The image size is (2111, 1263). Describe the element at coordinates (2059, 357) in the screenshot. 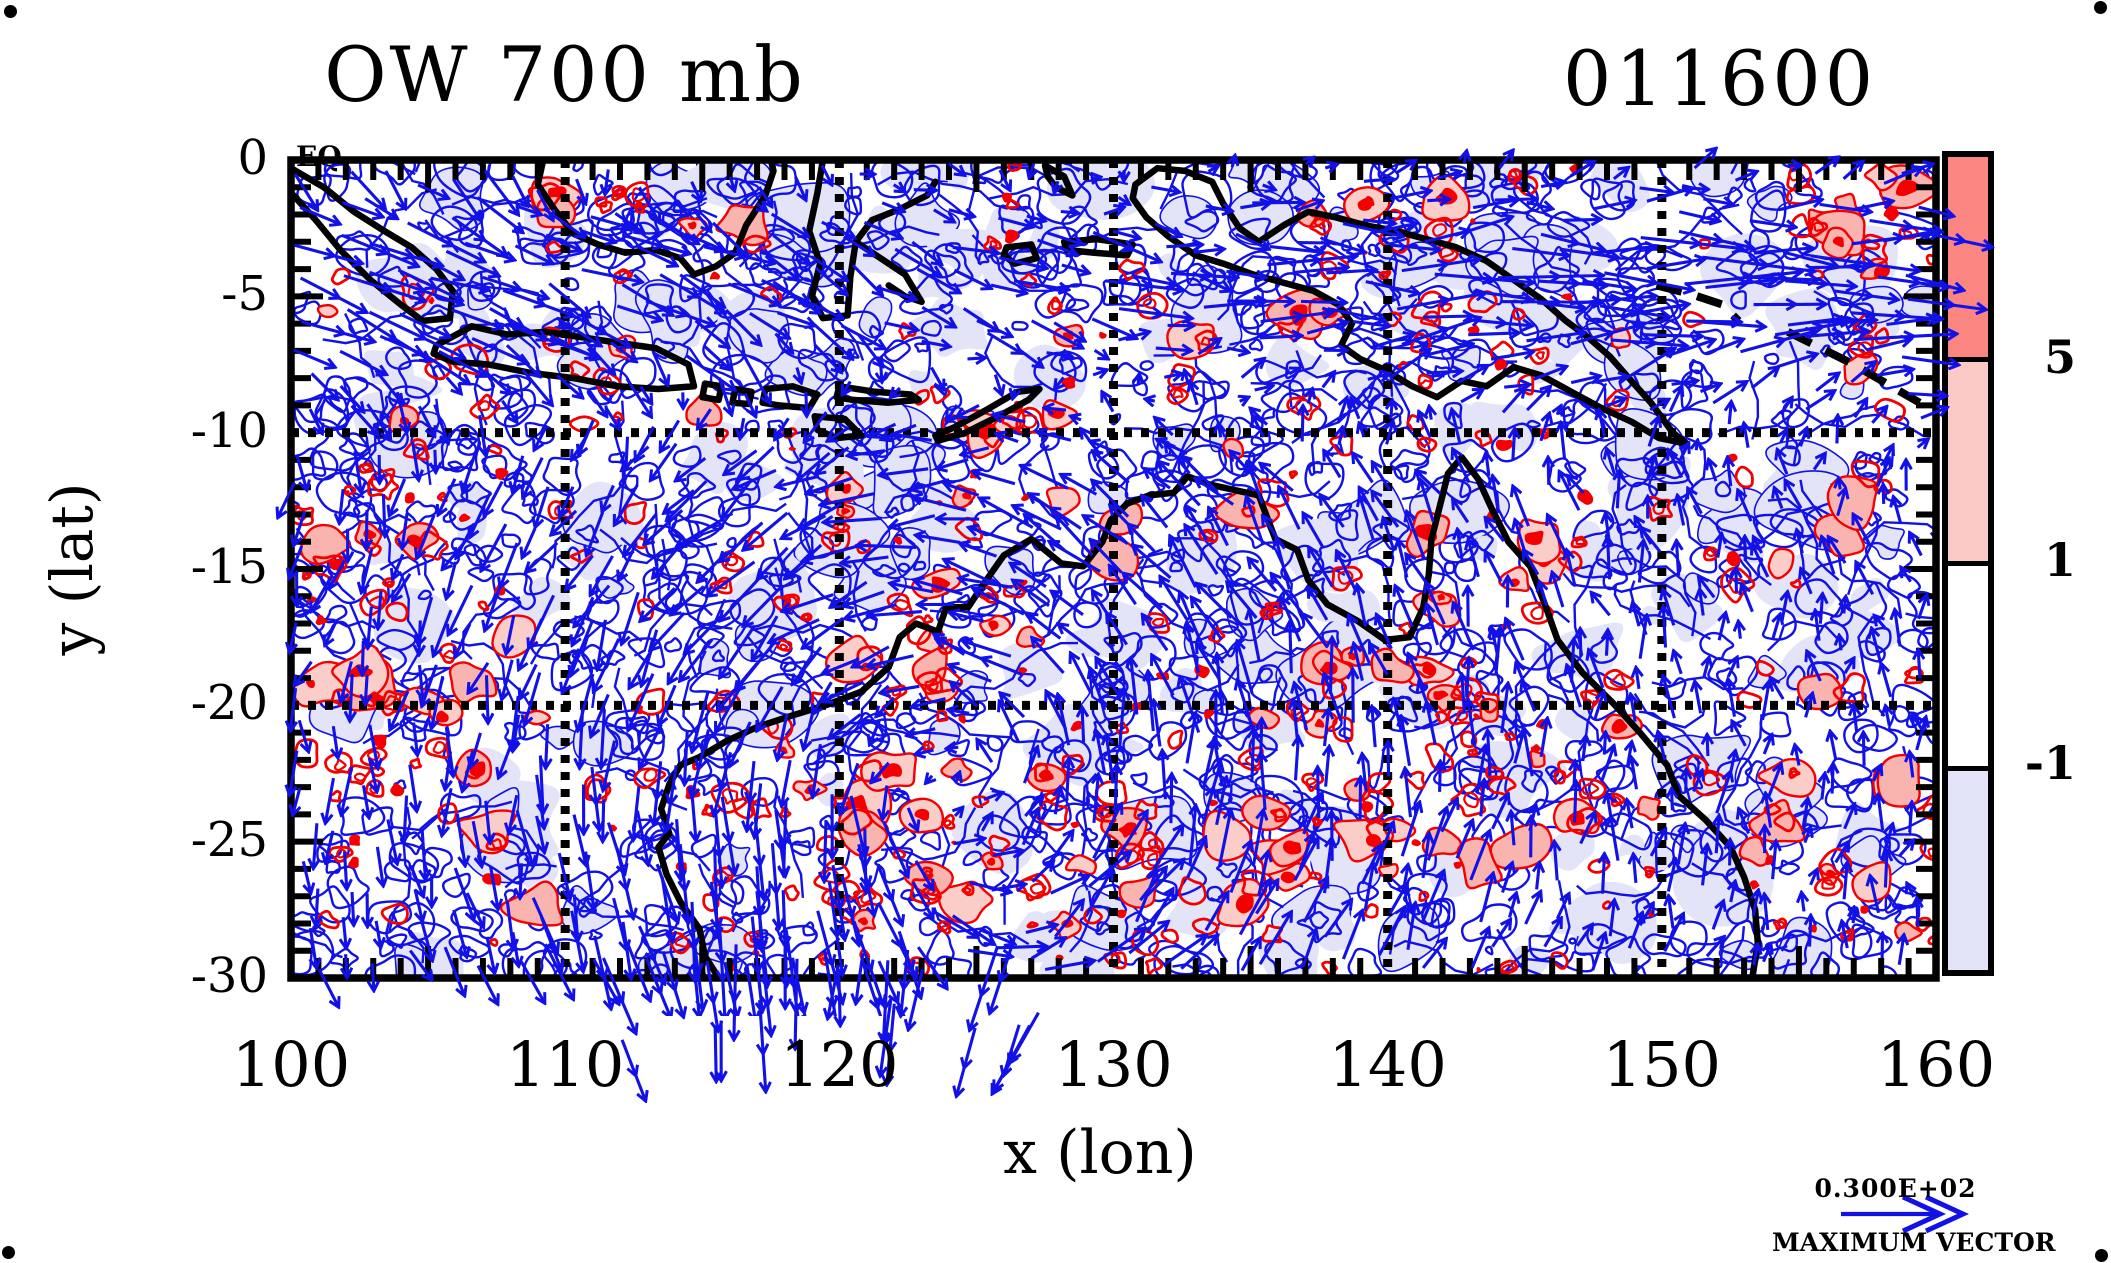

I see `colorbar-label-5: 5` at that location.